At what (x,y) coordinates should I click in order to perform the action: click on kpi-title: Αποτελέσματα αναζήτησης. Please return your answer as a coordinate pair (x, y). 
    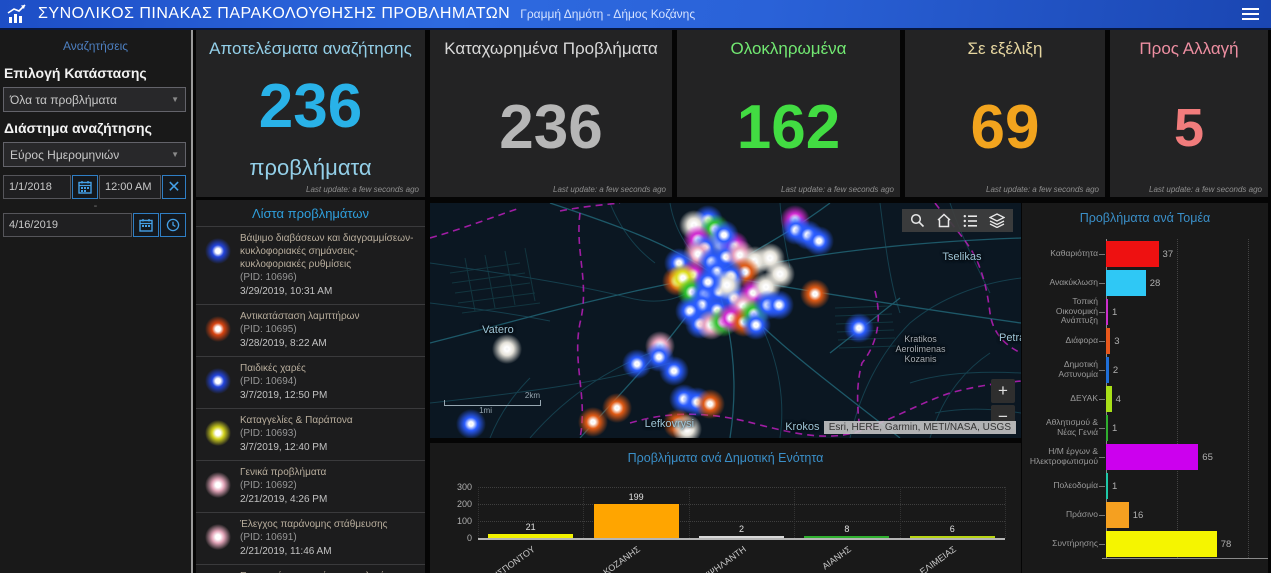
    Looking at the image, I should click on (310, 48).